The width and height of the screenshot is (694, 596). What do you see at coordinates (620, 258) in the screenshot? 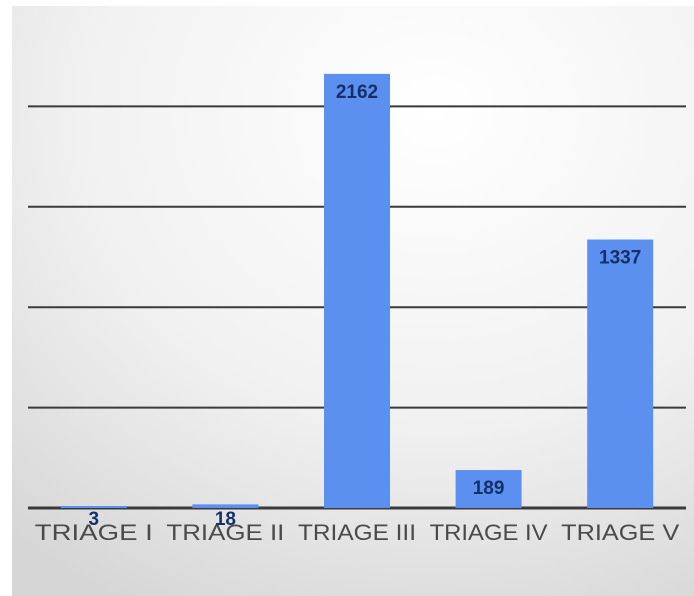
I see `data-label: 1337` at bounding box center [620, 258].